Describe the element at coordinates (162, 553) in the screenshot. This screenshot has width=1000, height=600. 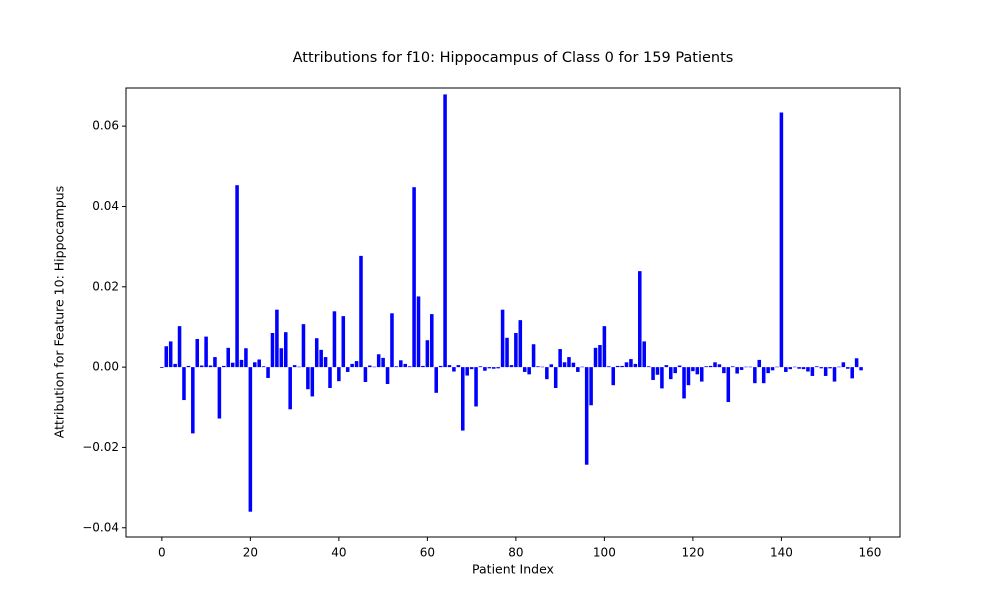
I see `x-tick-label: 0` at that location.